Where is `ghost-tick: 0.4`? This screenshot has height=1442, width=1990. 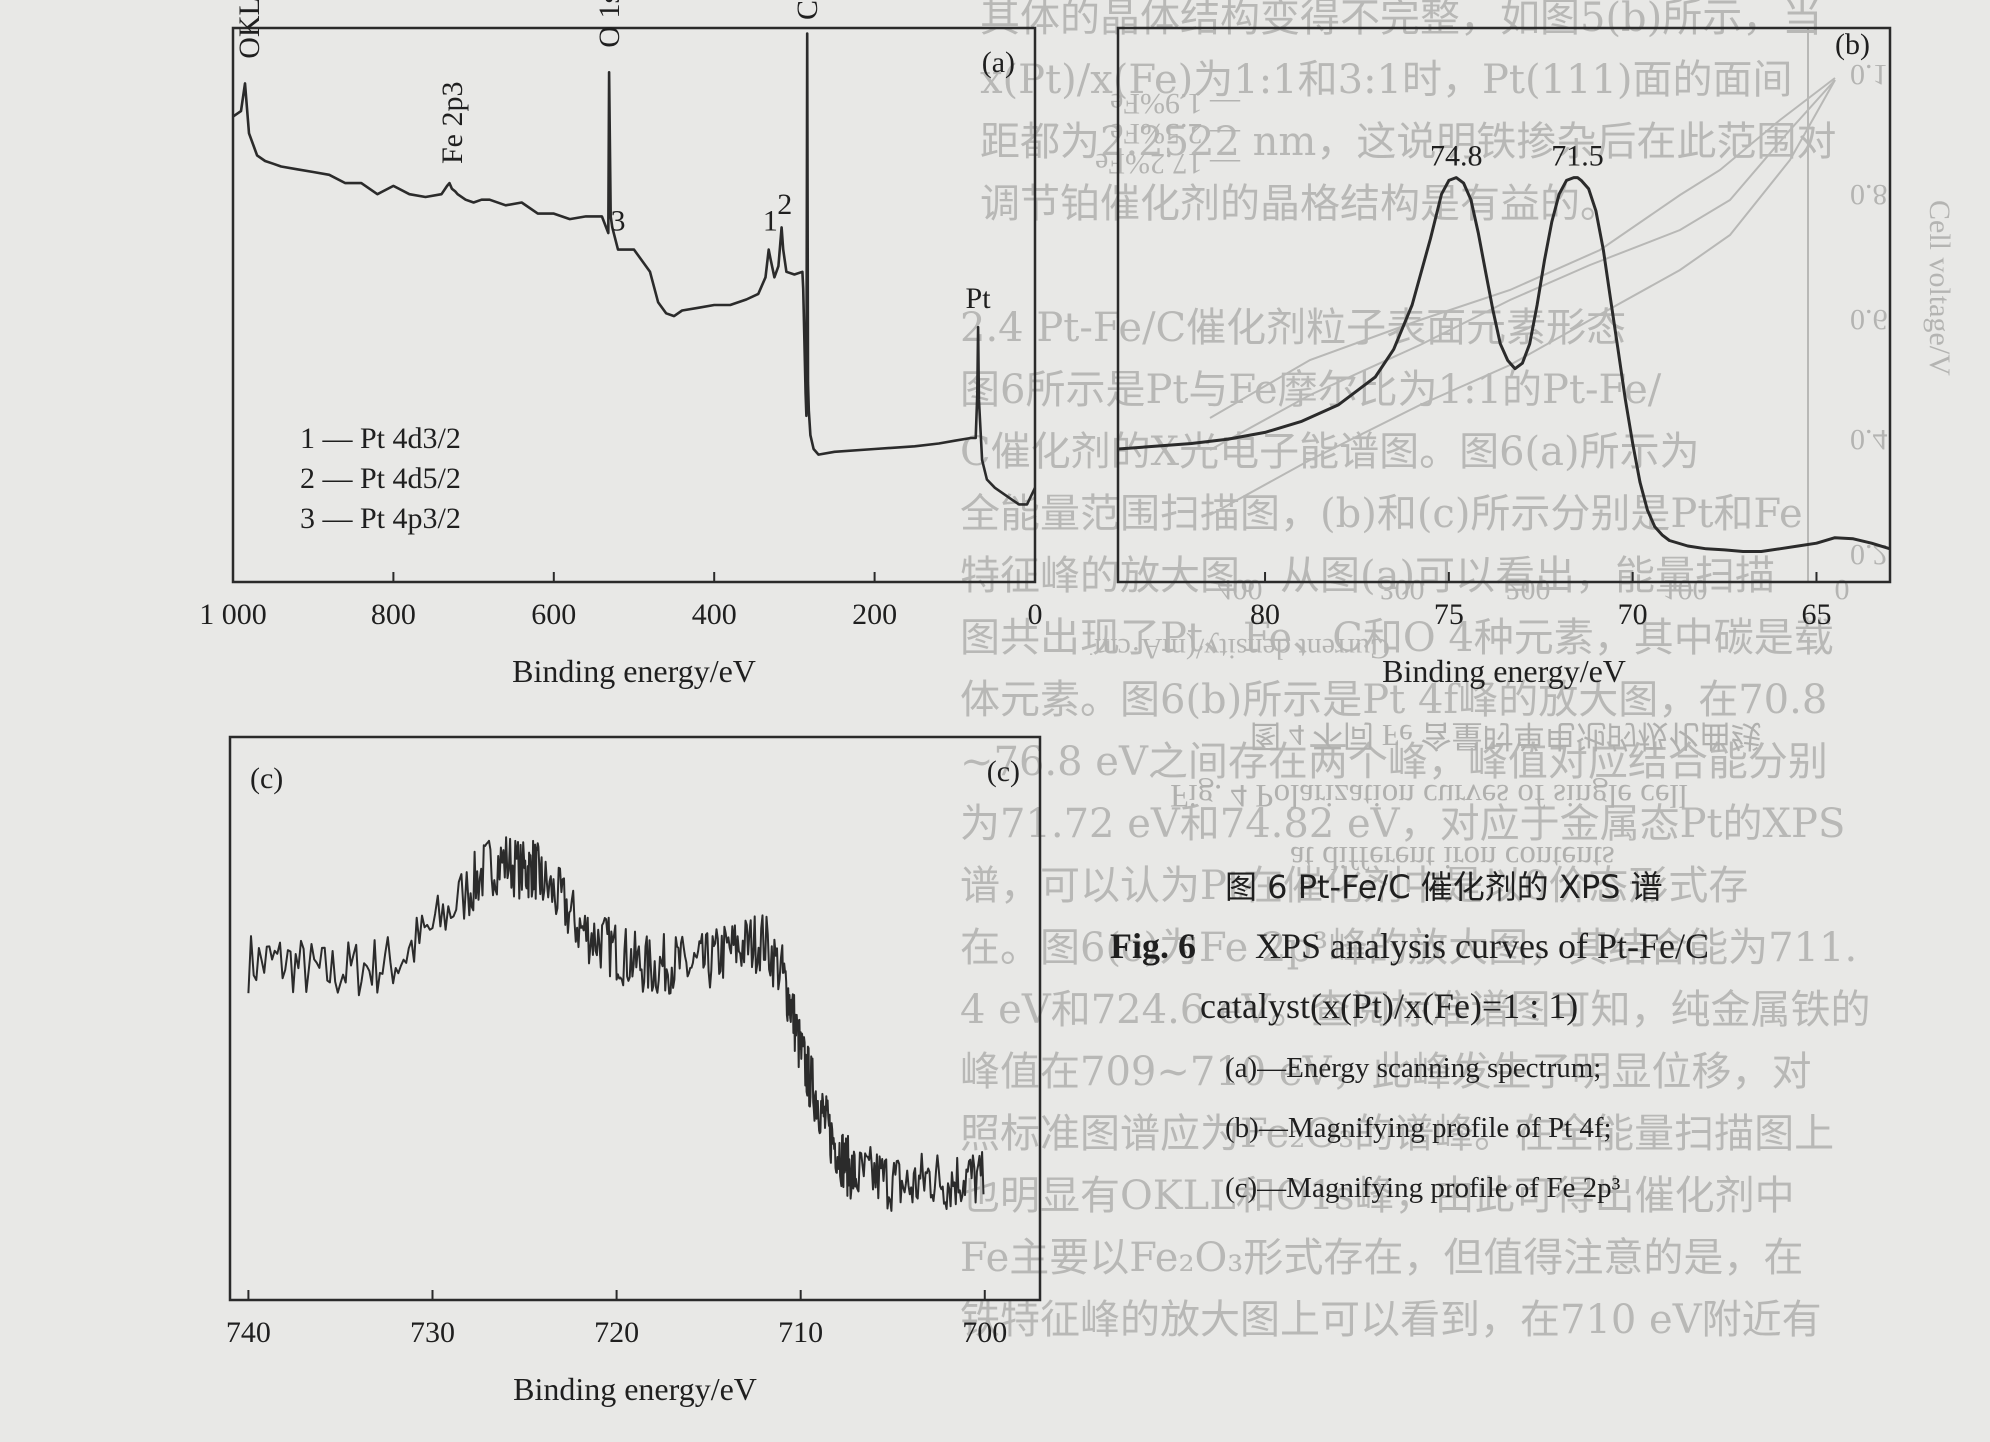
ghost-tick: 0.4 is located at coordinates (1869, 439).